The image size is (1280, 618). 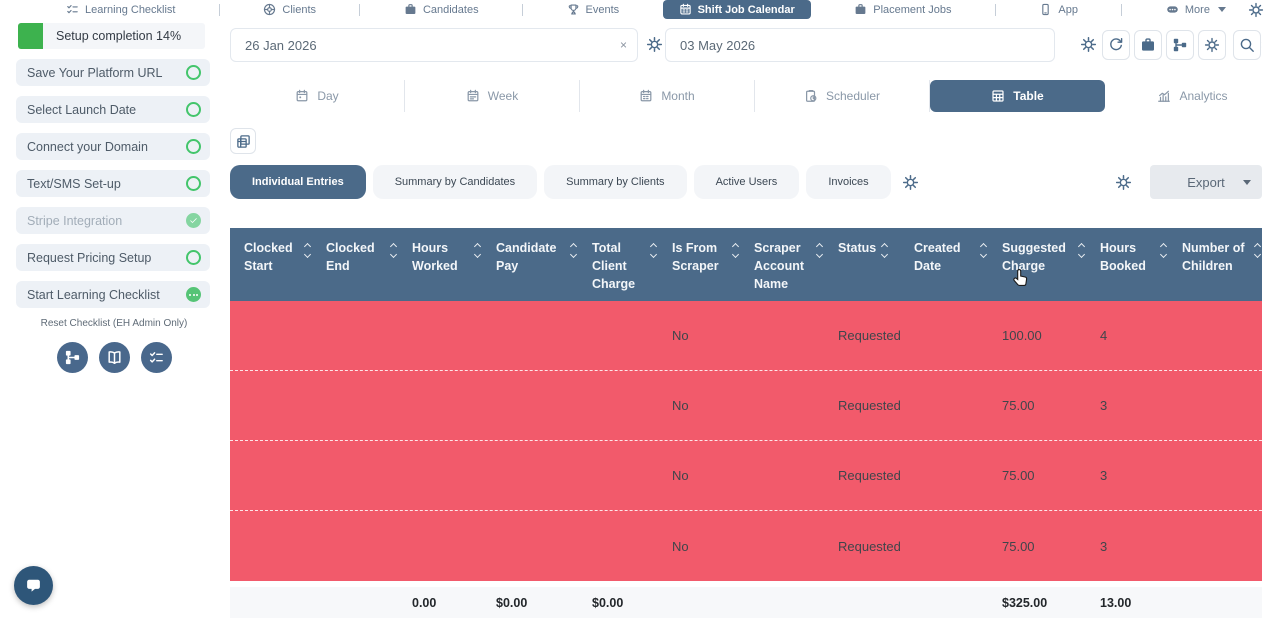 I want to click on view-tab-week: Week, so click(x=492, y=96).